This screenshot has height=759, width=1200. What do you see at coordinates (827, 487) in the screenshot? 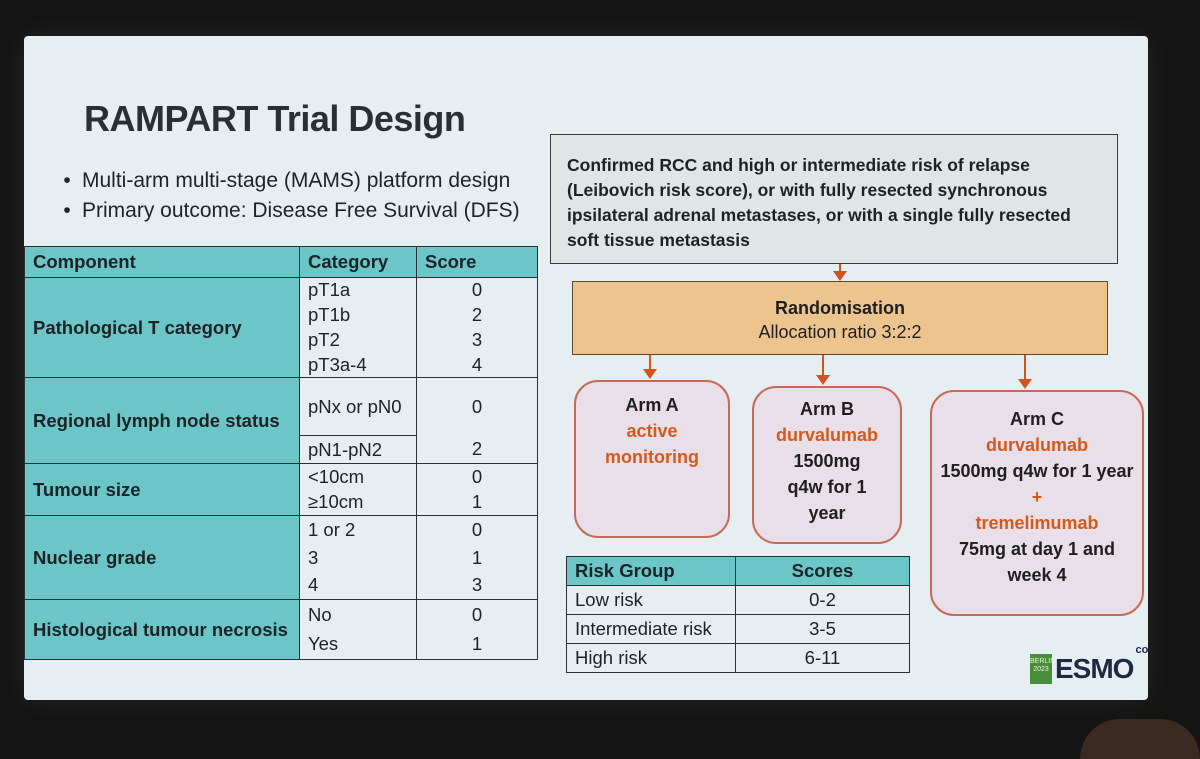
I see `arm-b-dose: 1500mg q4w for 1 year` at bounding box center [827, 487].